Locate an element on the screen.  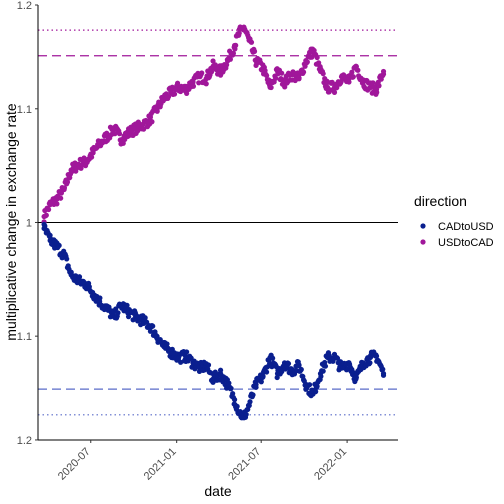
y-axis-ticks: 1.2 1.1 1 1.1 1.2 is located at coordinates (27, 223).